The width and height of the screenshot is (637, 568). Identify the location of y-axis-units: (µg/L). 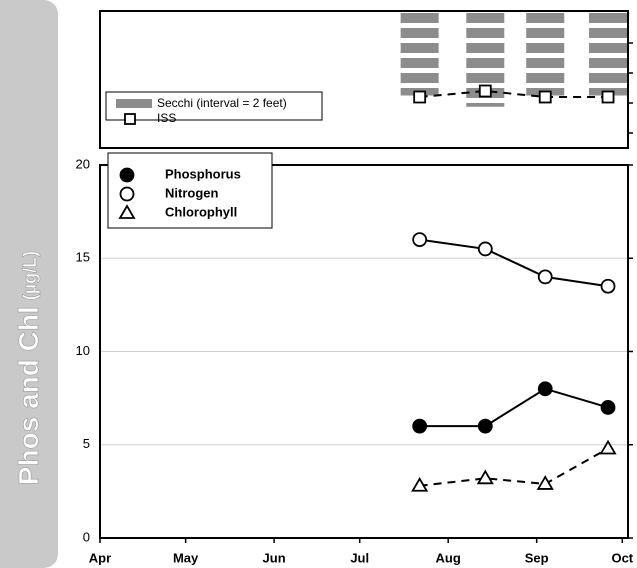
(30, 275).